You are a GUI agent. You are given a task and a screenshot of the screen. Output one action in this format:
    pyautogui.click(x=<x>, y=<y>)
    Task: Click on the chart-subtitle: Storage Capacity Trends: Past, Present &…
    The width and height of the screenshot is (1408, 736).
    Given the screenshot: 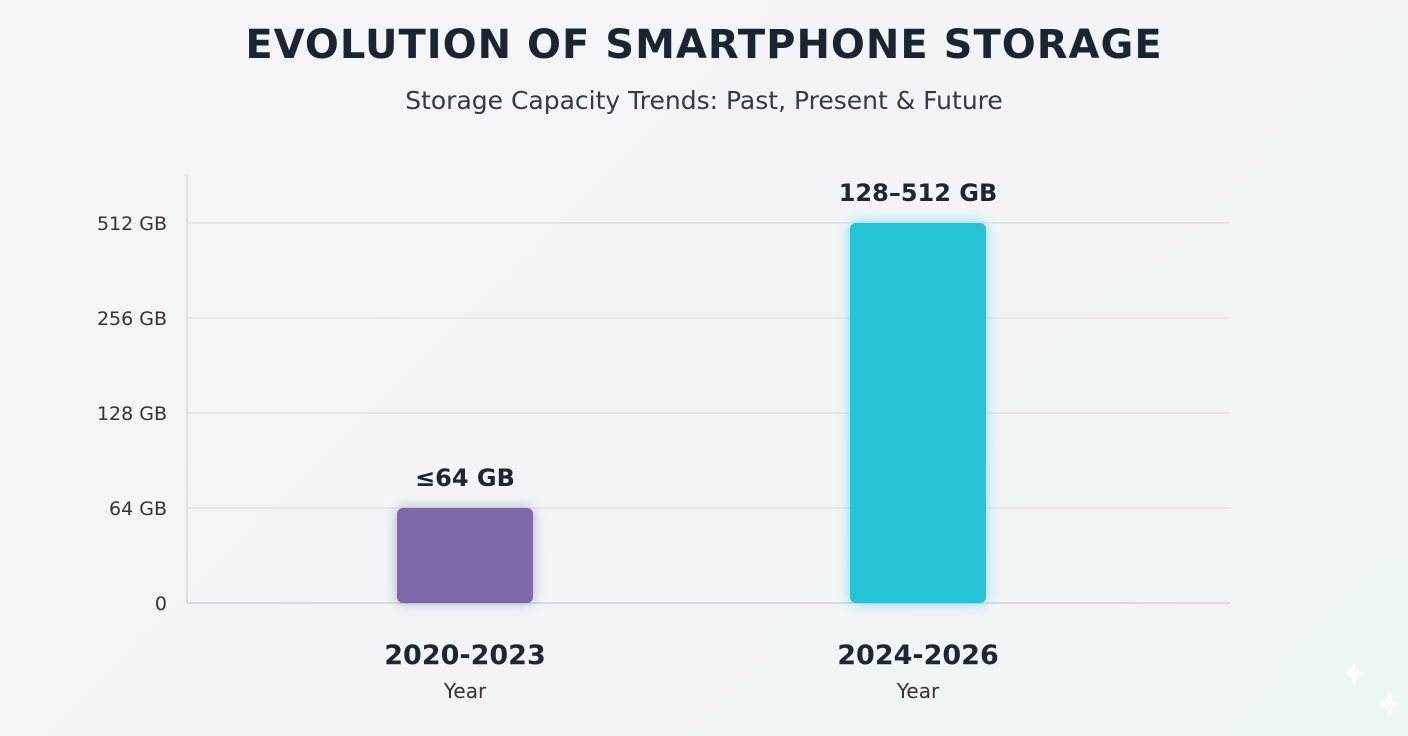 What is the action you would take?
    pyautogui.click(x=704, y=100)
    